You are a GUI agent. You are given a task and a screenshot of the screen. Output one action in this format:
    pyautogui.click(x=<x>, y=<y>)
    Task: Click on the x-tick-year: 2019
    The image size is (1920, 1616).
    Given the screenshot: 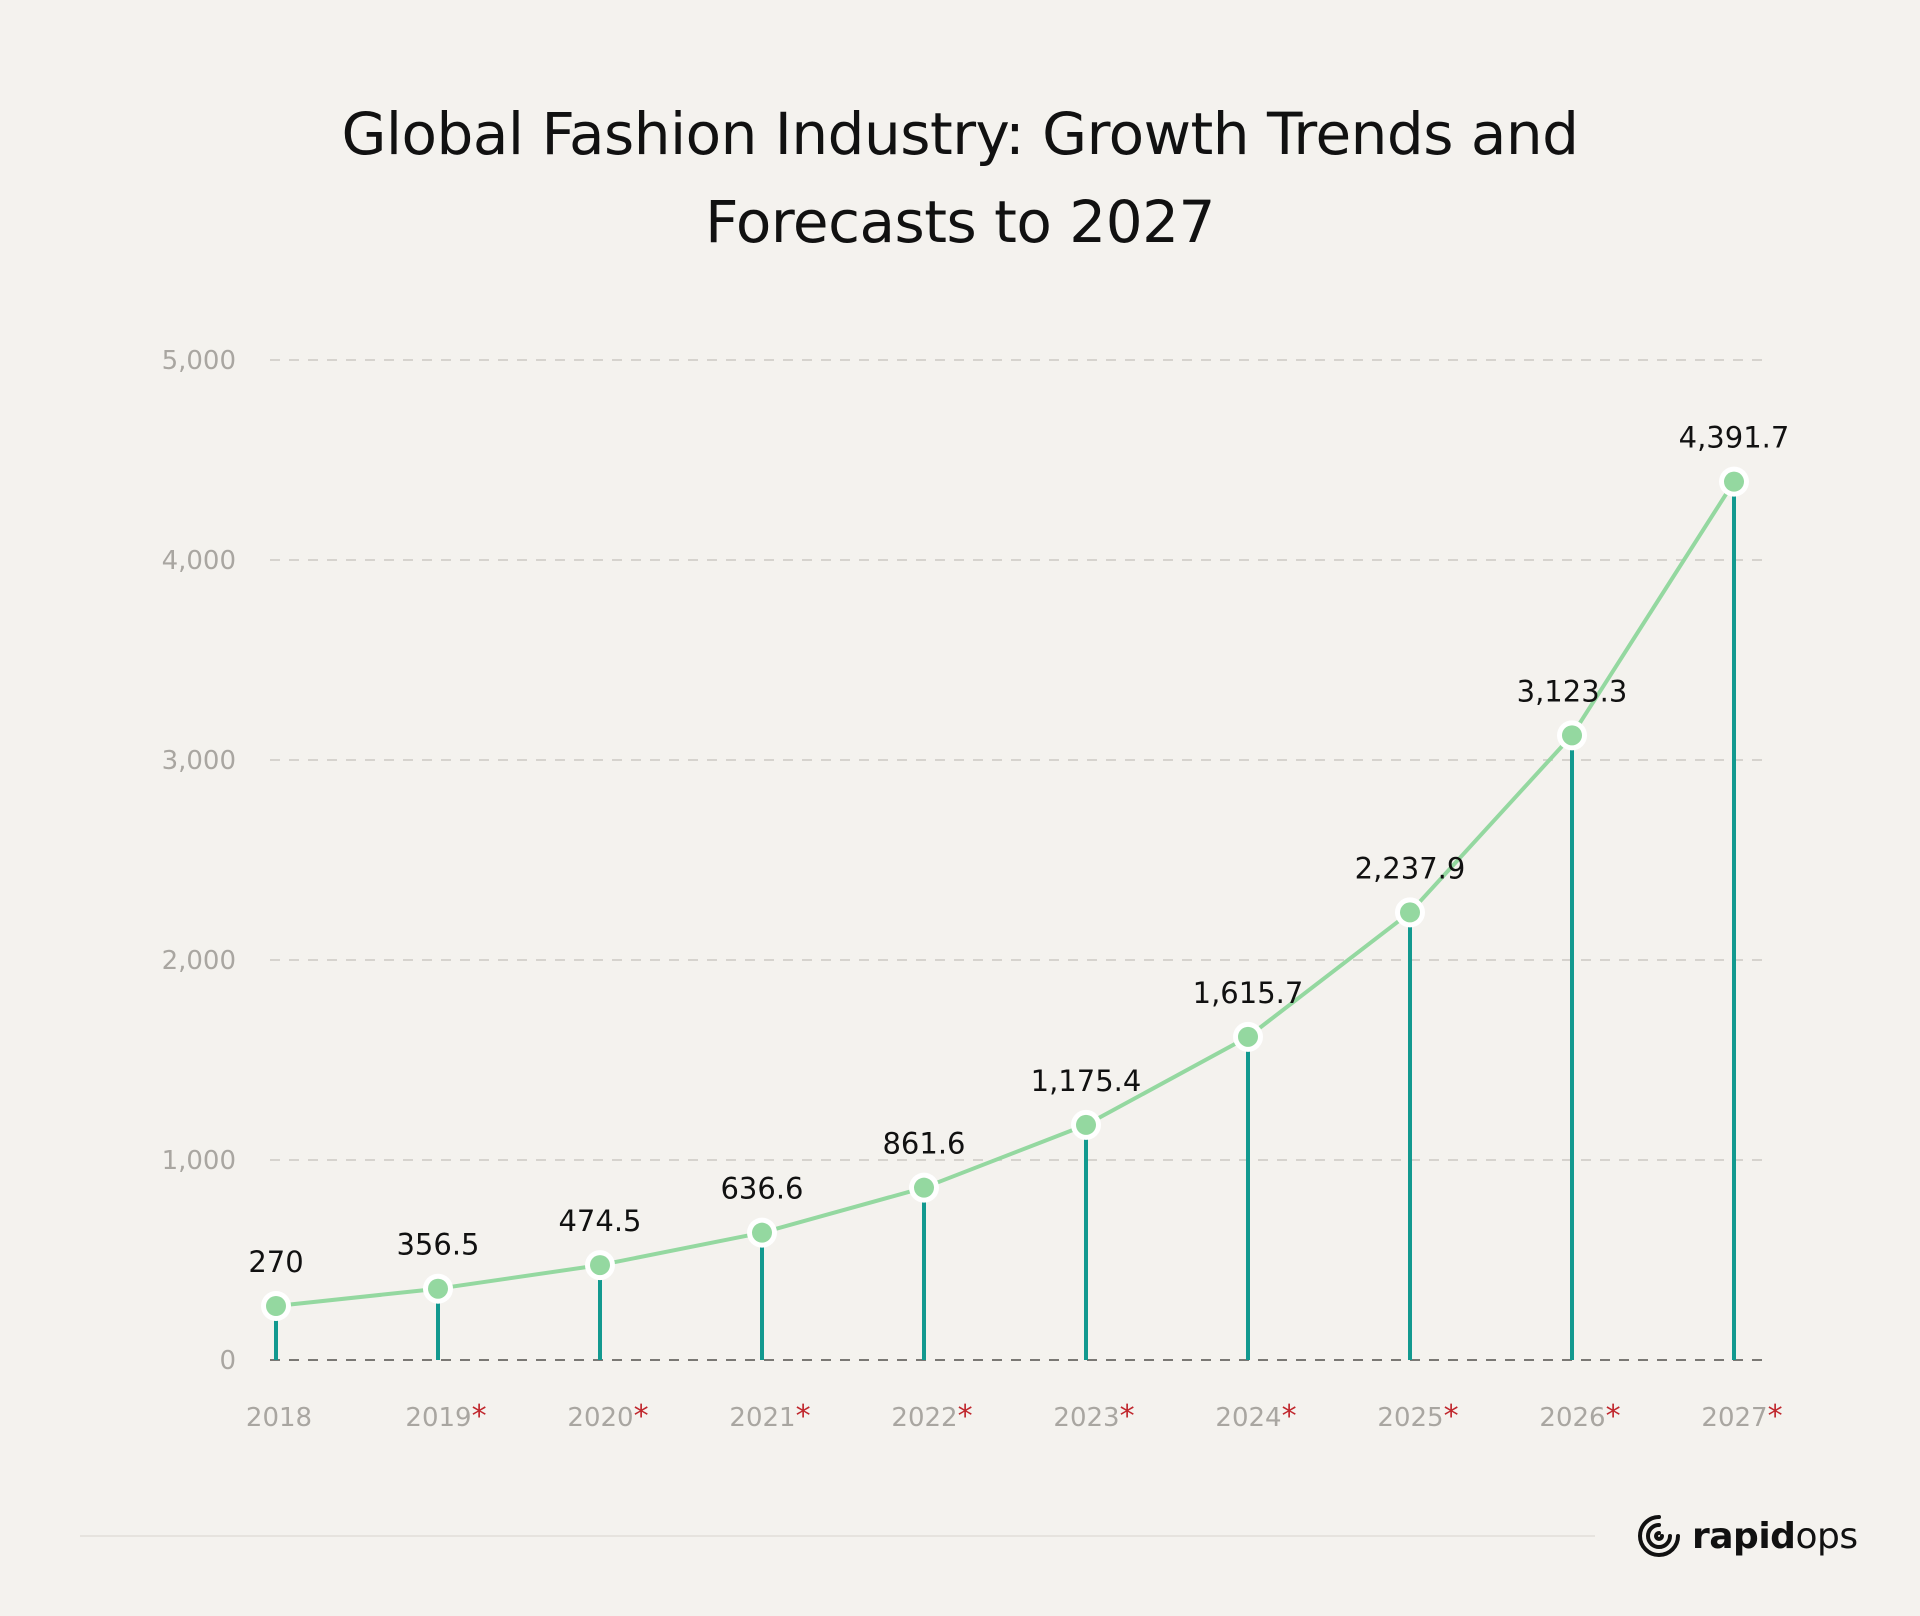 What is the action you would take?
    pyautogui.click(x=438, y=1418)
    